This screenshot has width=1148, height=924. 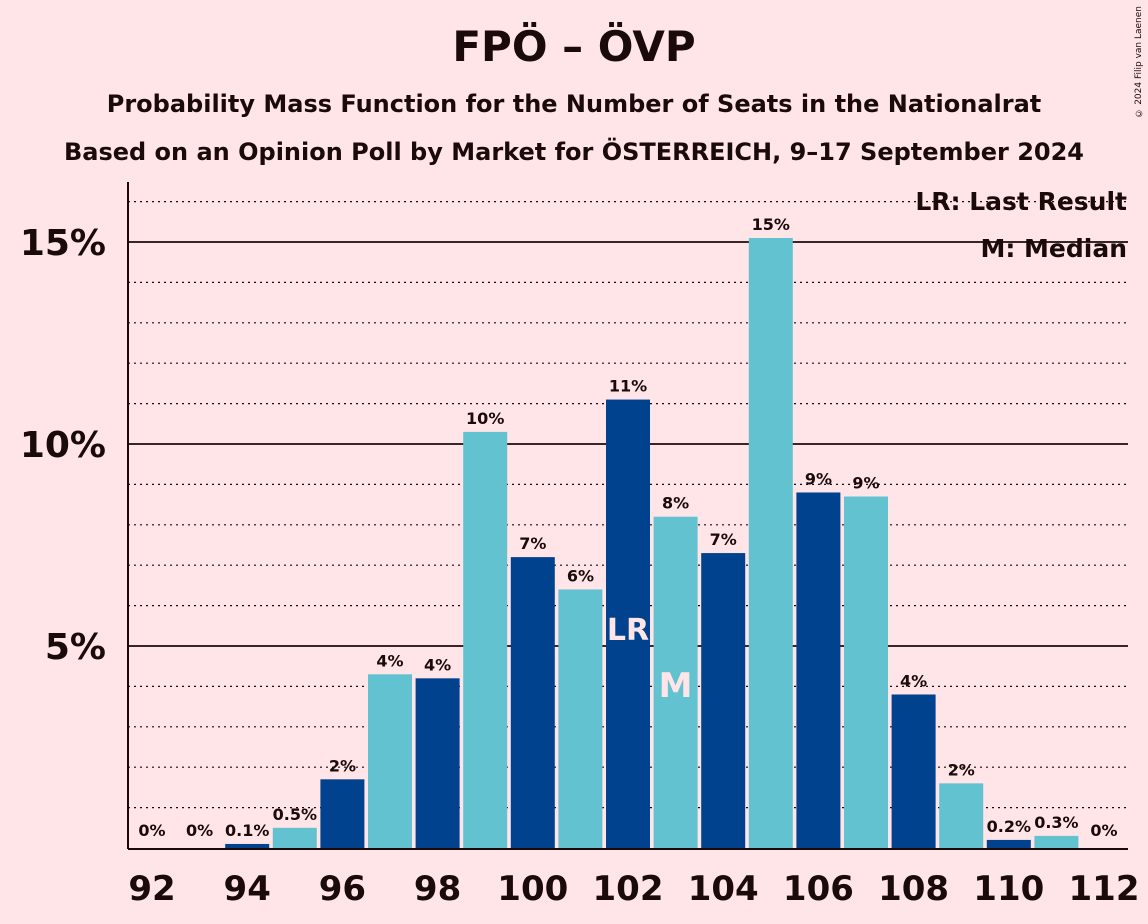 I want to click on bar-value-label: 6%, so click(x=580, y=575).